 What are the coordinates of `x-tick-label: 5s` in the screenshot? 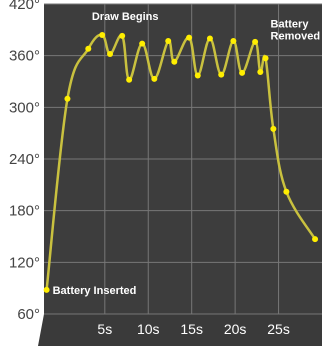 It's located at (104, 329).